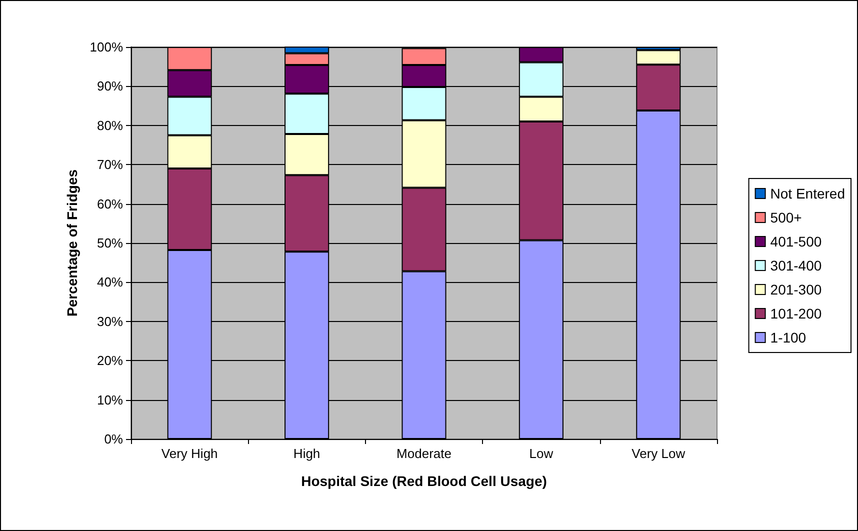 The image size is (858, 531). What do you see at coordinates (306, 453) in the screenshot?
I see `x-tick-label: High` at bounding box center [306, 453].